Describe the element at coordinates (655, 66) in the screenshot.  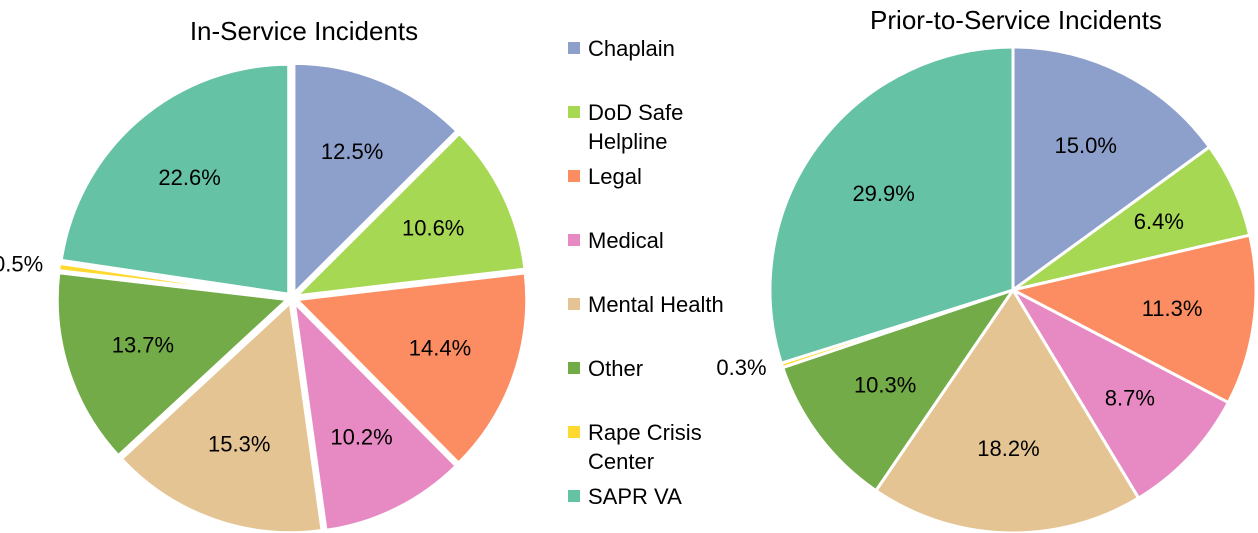
I see `legend-item: Chaplain` at that location.